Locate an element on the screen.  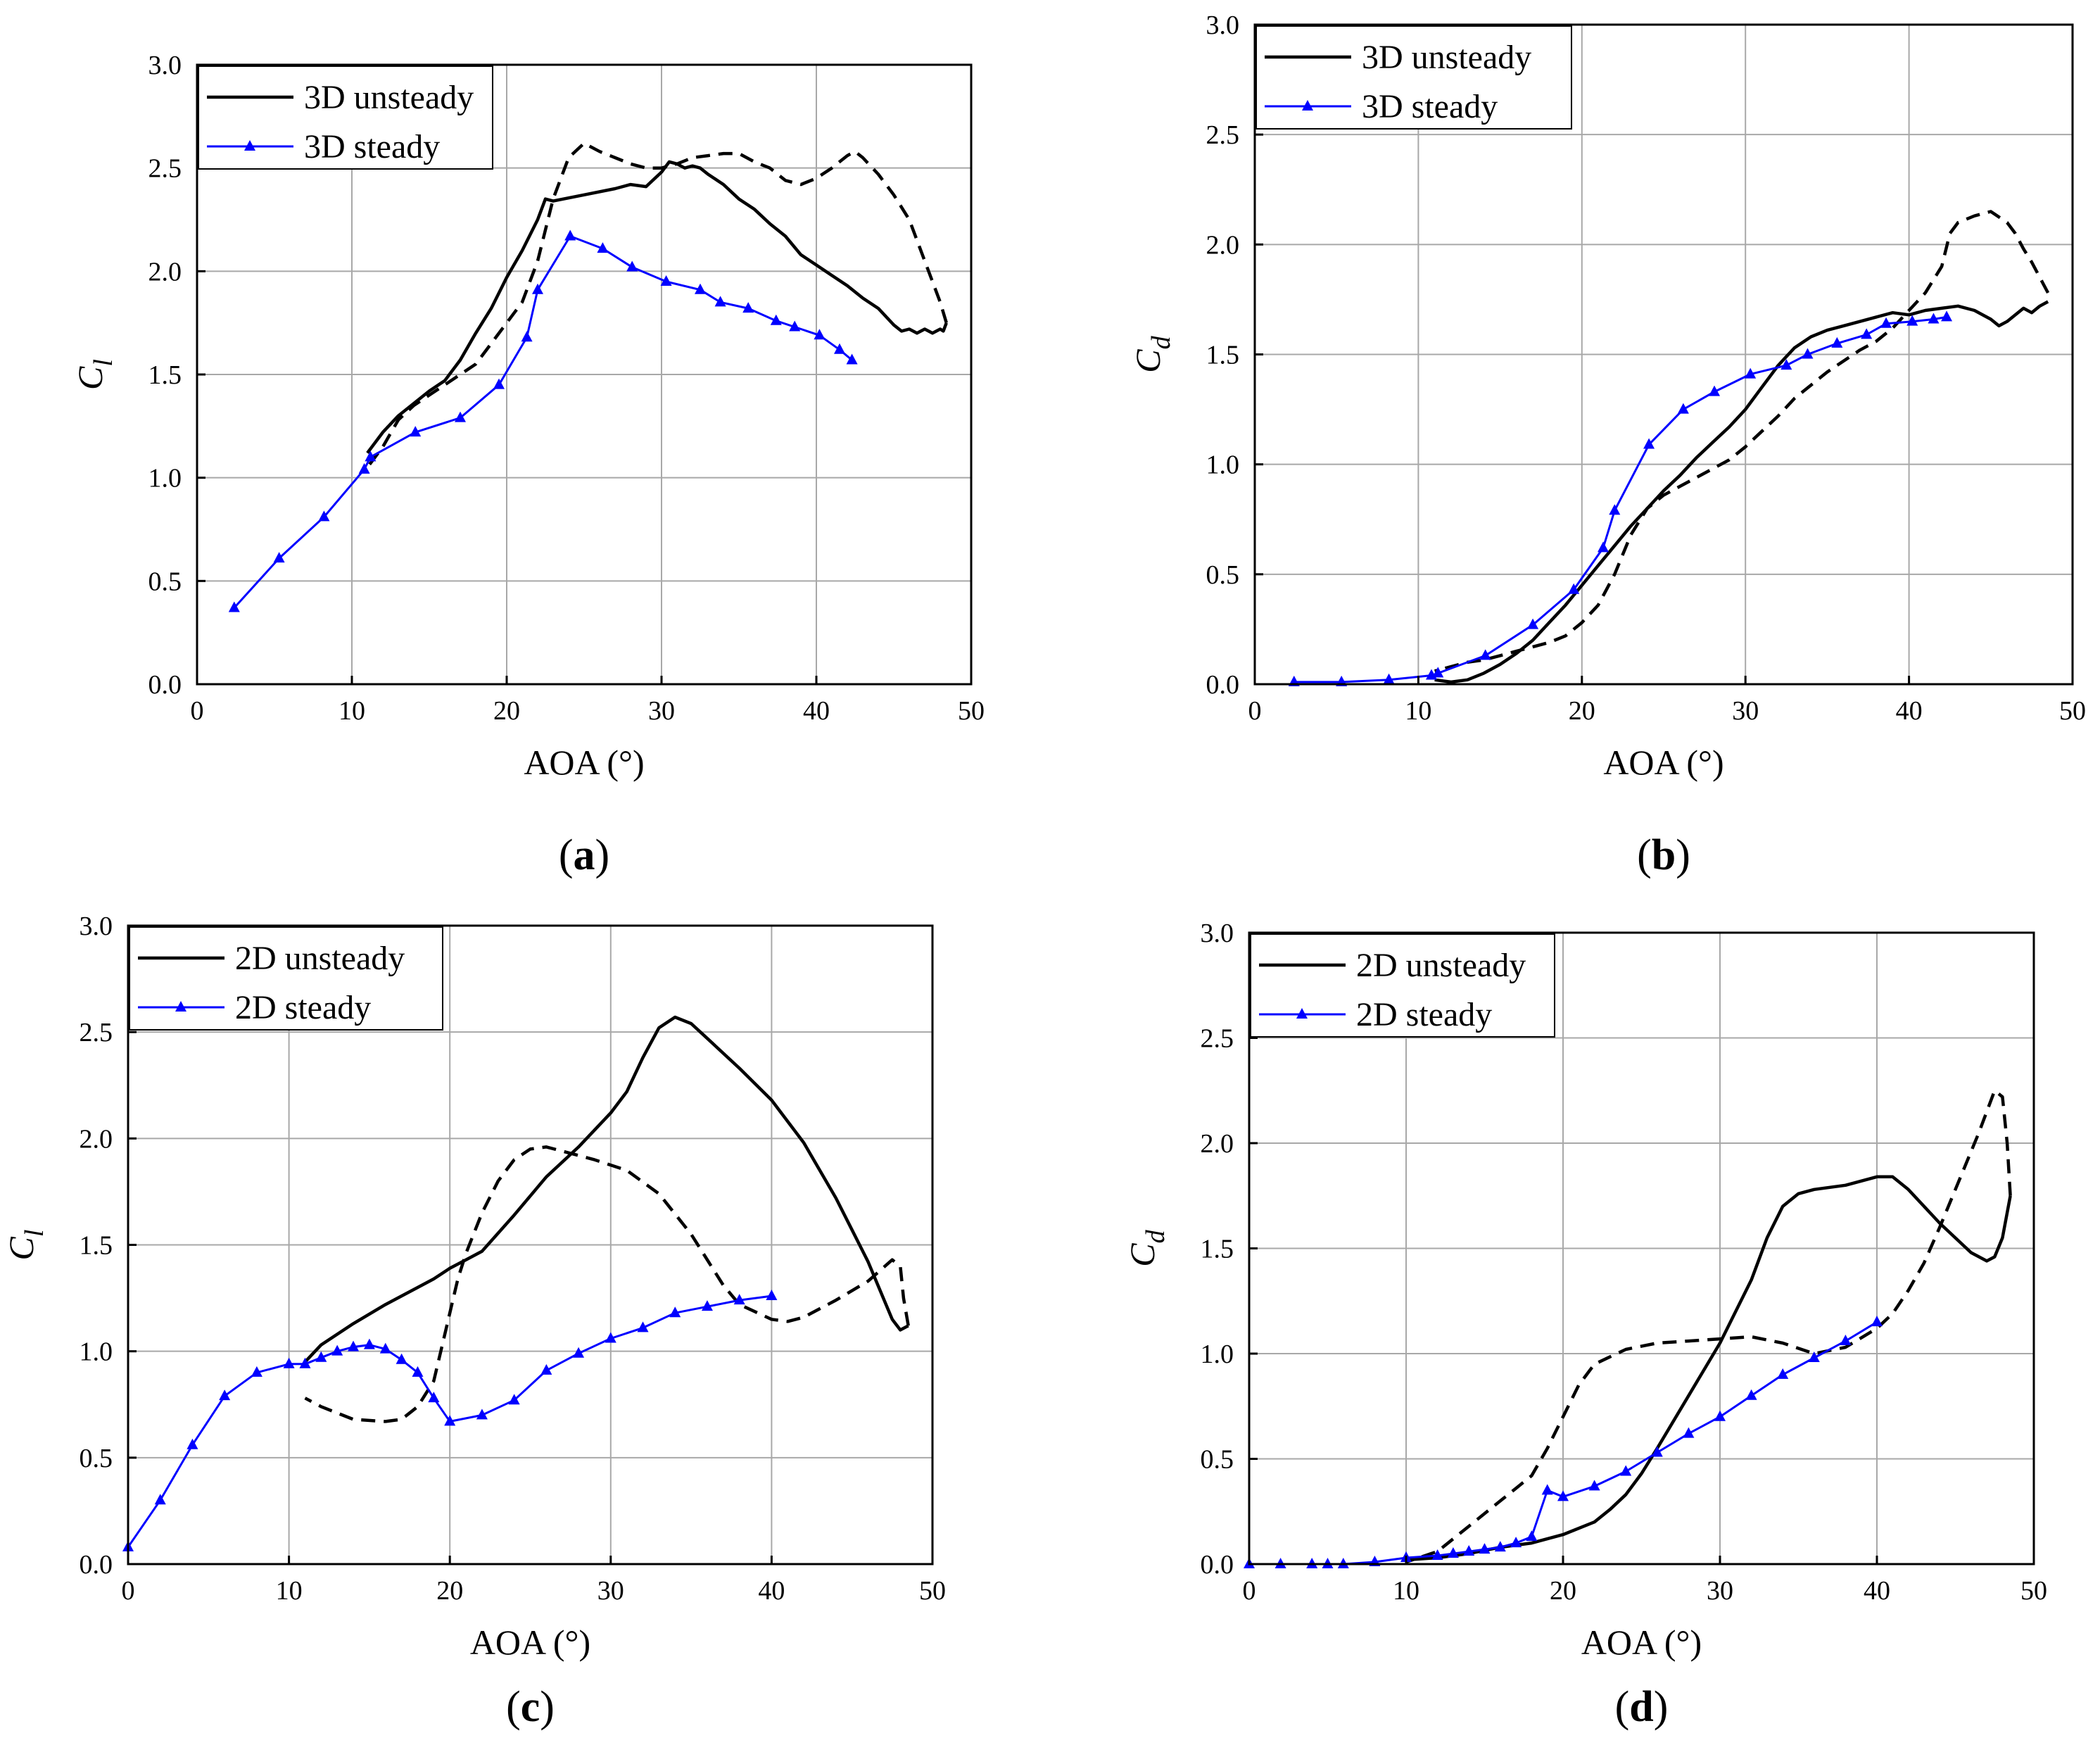
y-tick-label: 3.0 is located at coordinates (97, 926).